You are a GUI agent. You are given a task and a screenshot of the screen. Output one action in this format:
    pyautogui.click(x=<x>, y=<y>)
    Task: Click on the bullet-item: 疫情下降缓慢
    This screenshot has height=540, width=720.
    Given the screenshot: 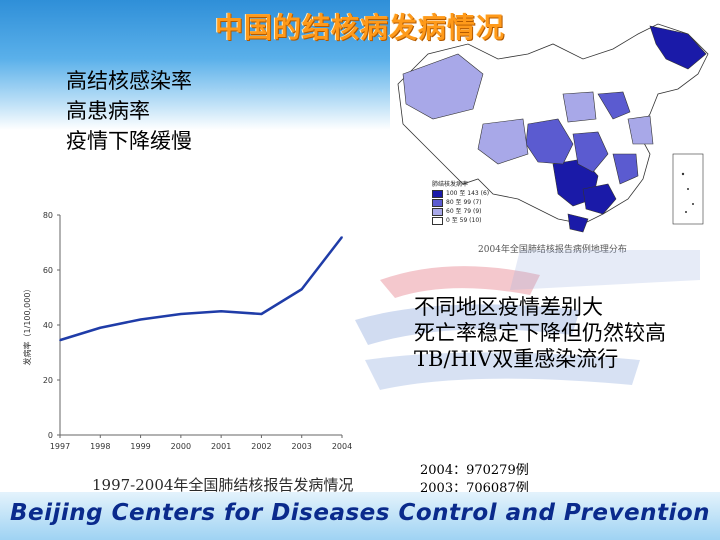 What is the action you would take?
    pyautogui.click(x=129, y=141)
    